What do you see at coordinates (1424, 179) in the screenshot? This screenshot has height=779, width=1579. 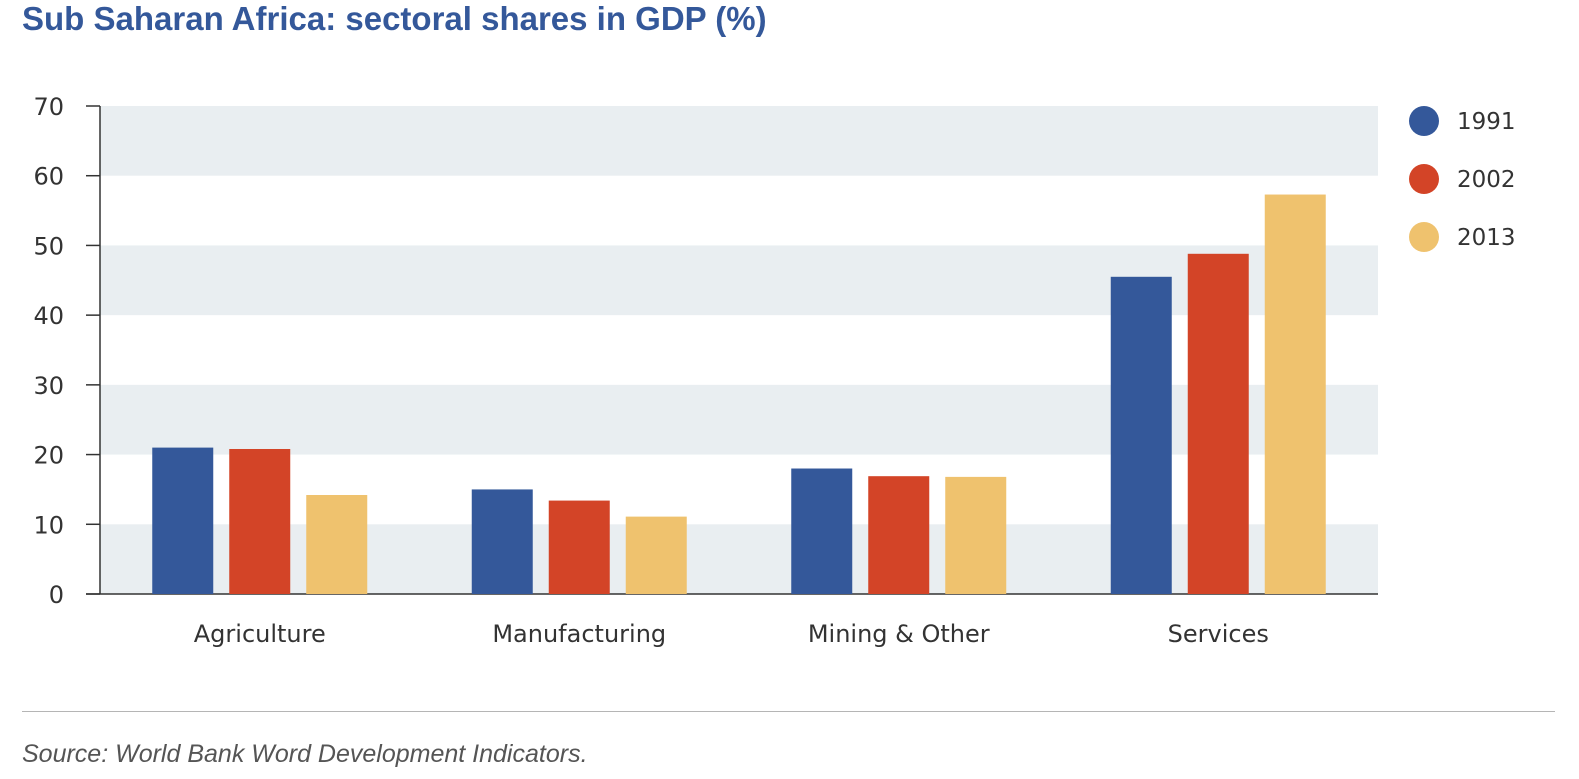 I see `legend-marker-2002` at bounding box center [1424, 179].